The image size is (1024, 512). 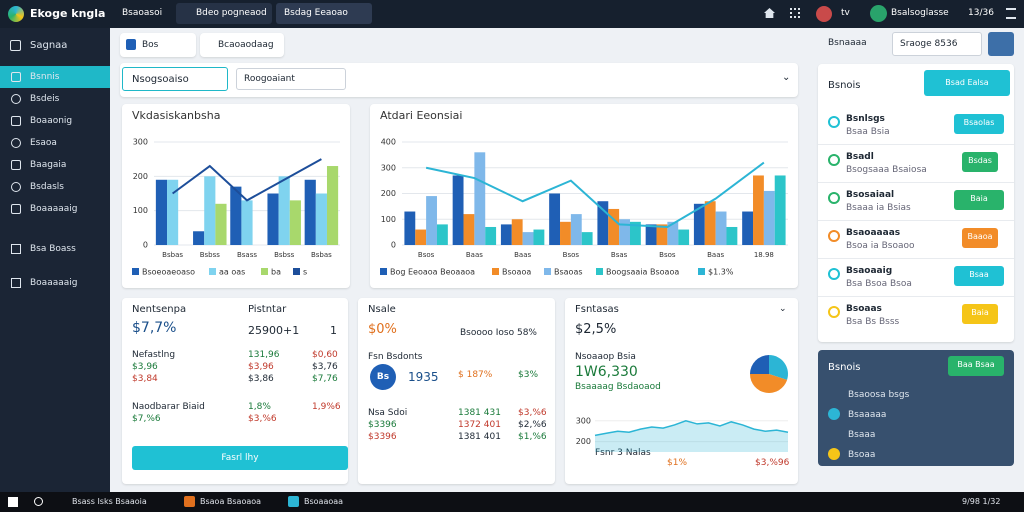 I want to click on cell: $3,%6, so click(x=532, y=413).